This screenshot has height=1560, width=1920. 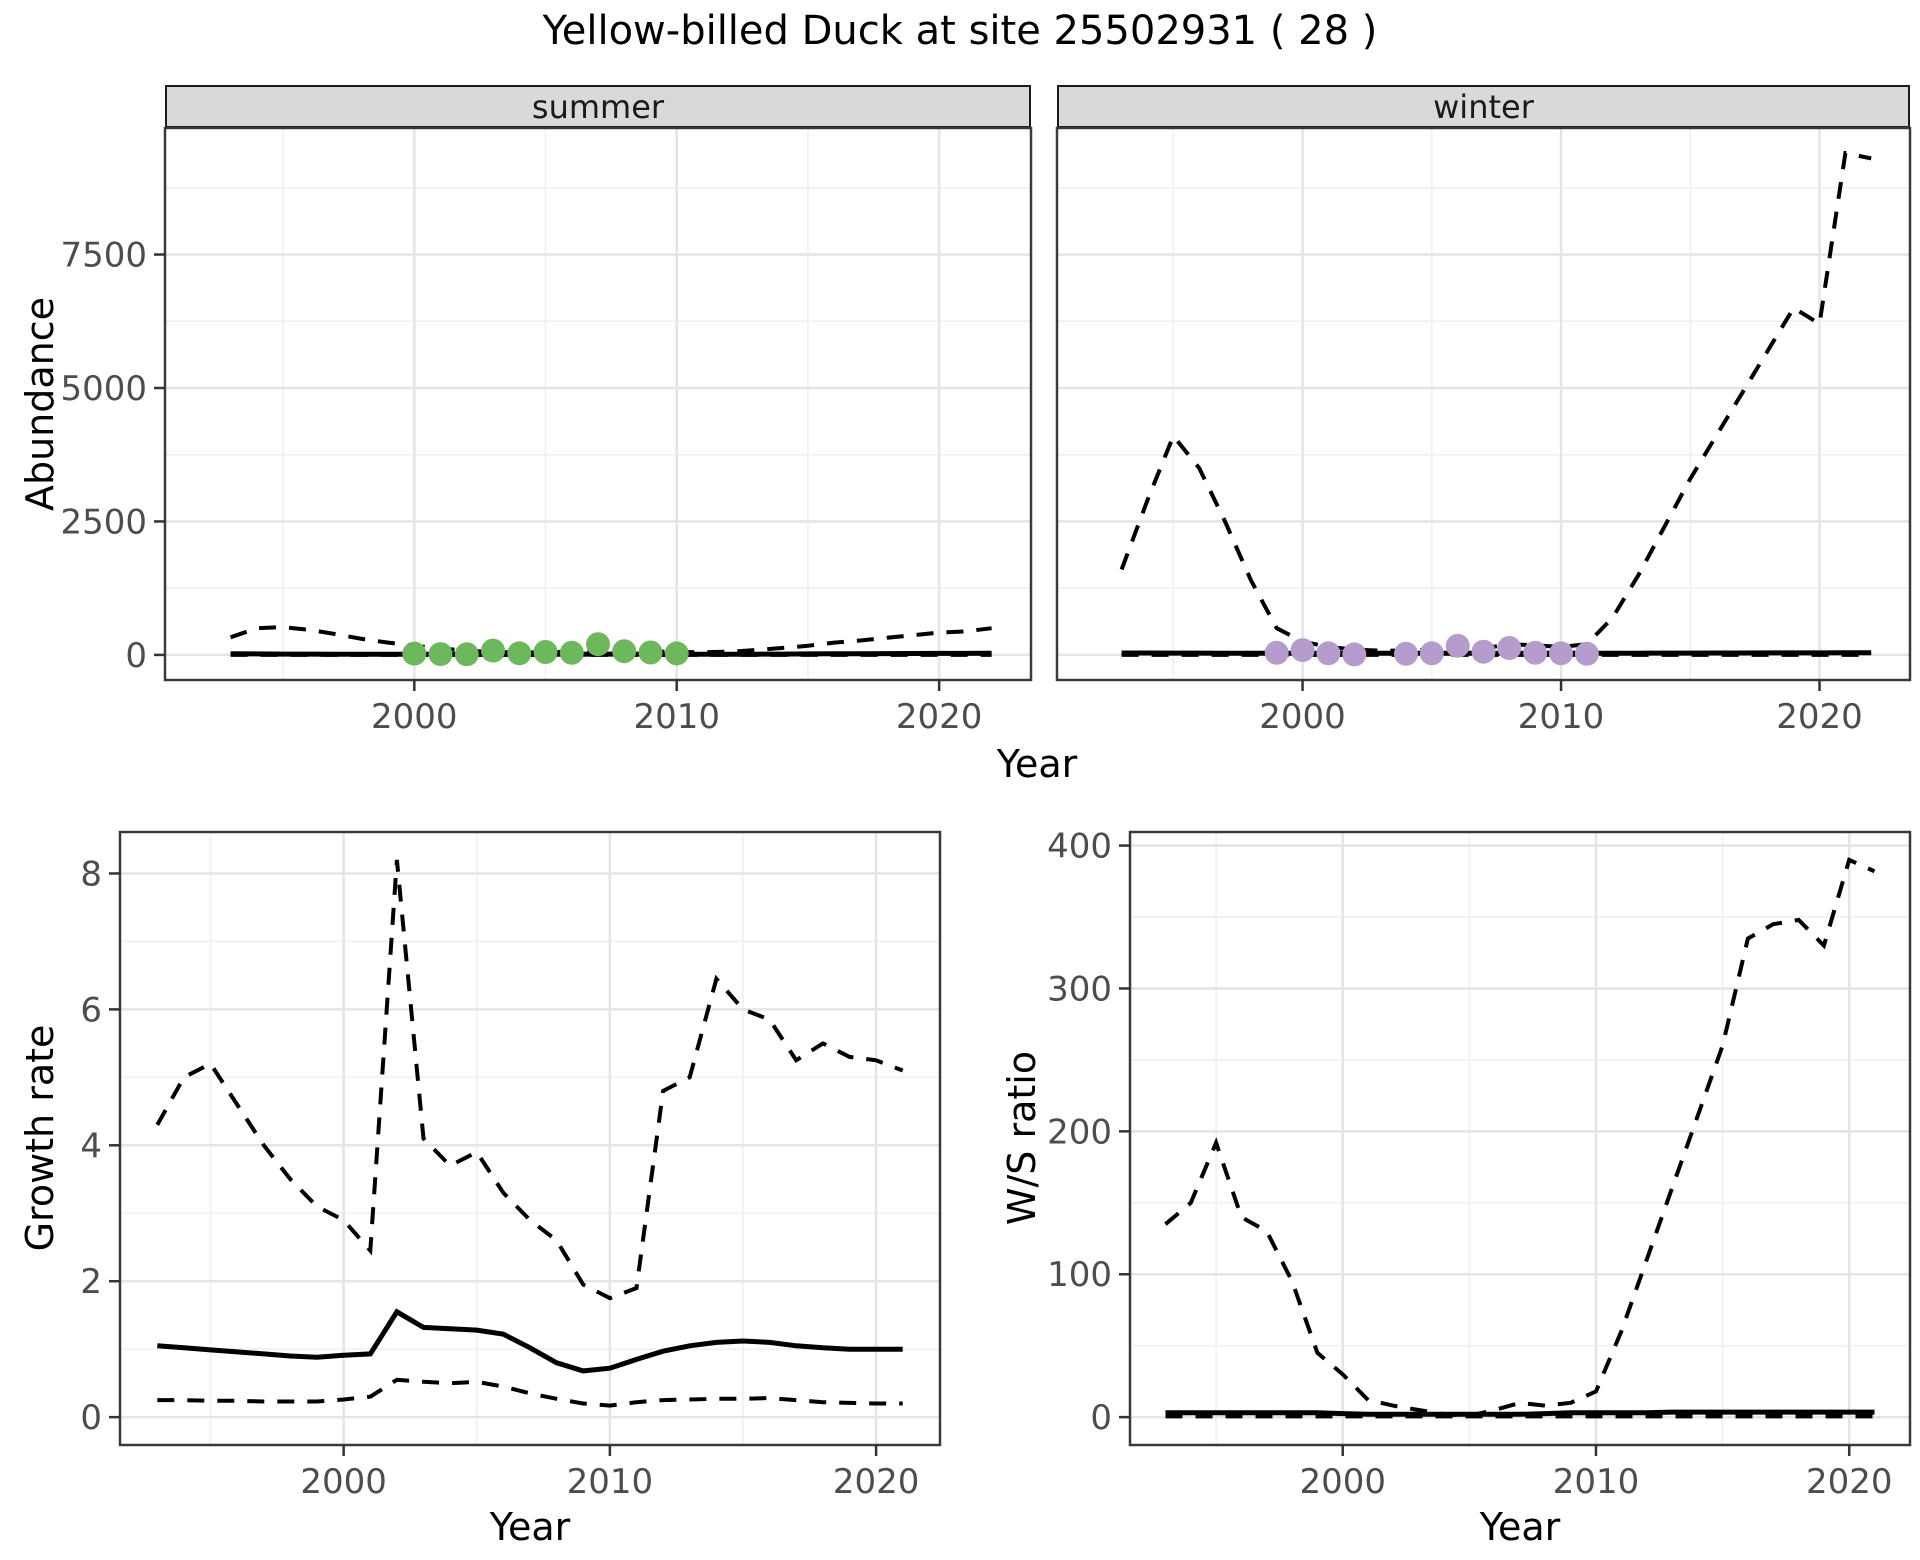 What do you see at coordinates (1037, 764) in the screenshot?
I see `x-axis-title-top: Year` at bounding box center [1037, 764].